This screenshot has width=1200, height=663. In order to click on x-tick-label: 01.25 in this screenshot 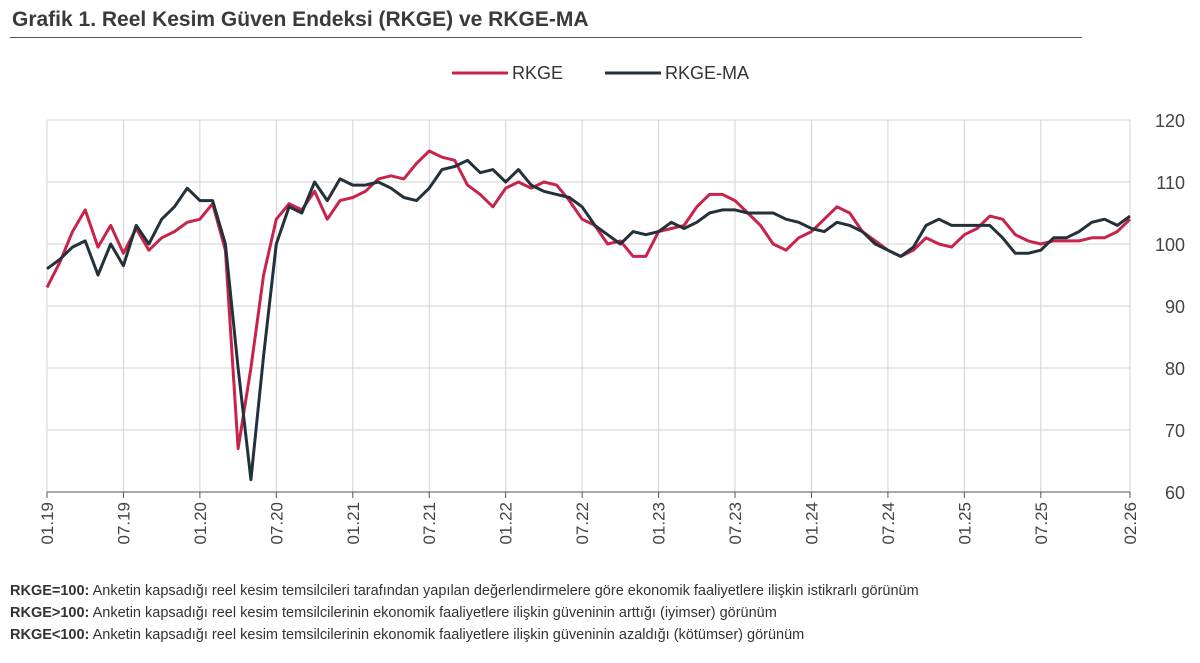, I will do `click(964, 523)`.